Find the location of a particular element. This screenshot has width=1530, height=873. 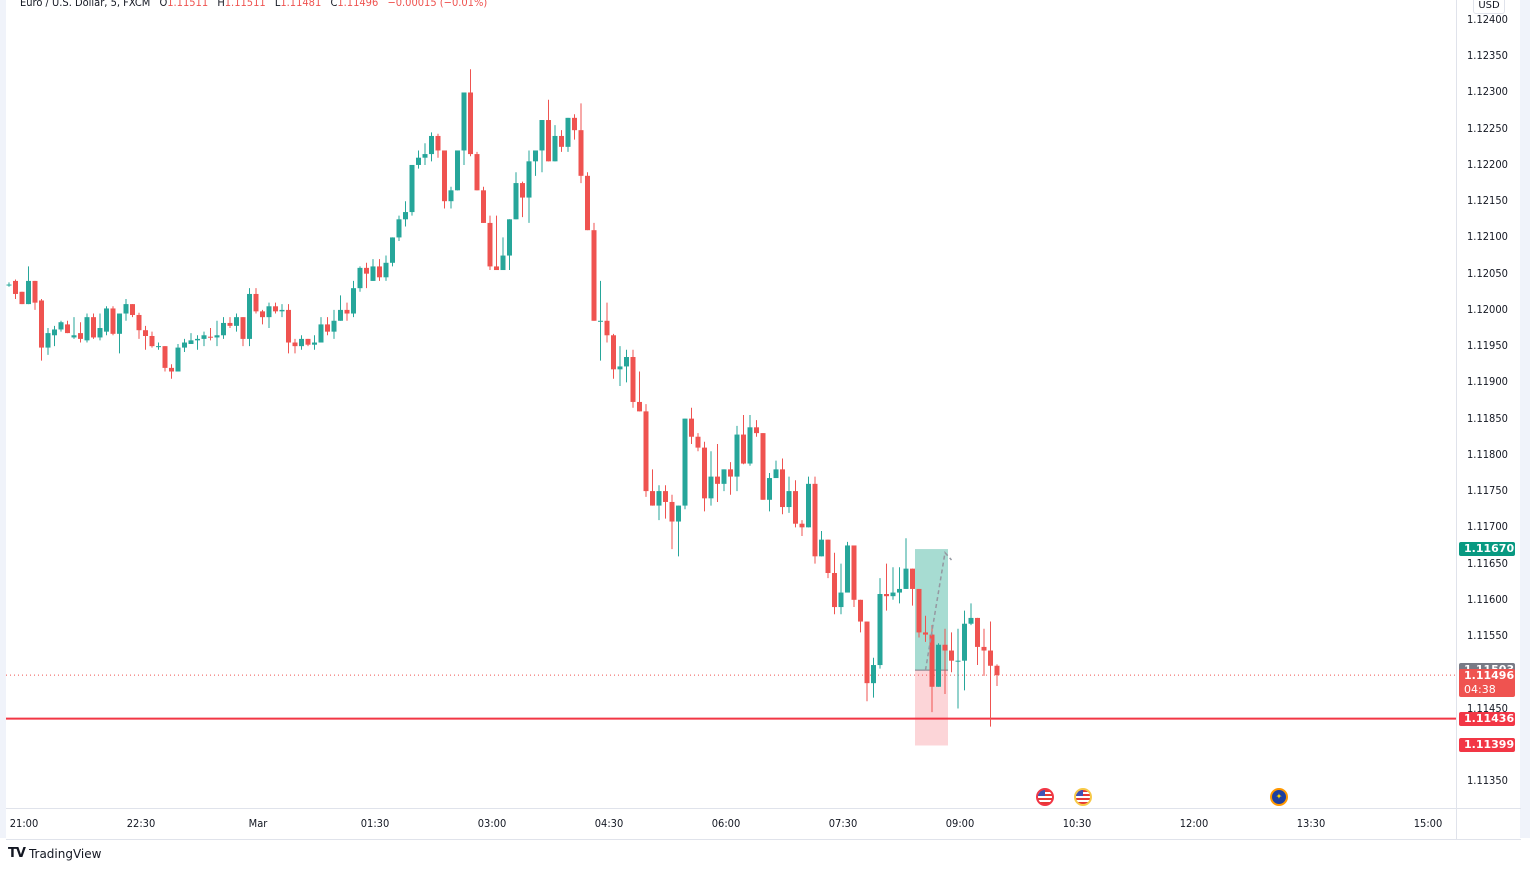

time-tick: 04:30 is located at coordinates (609, 823).